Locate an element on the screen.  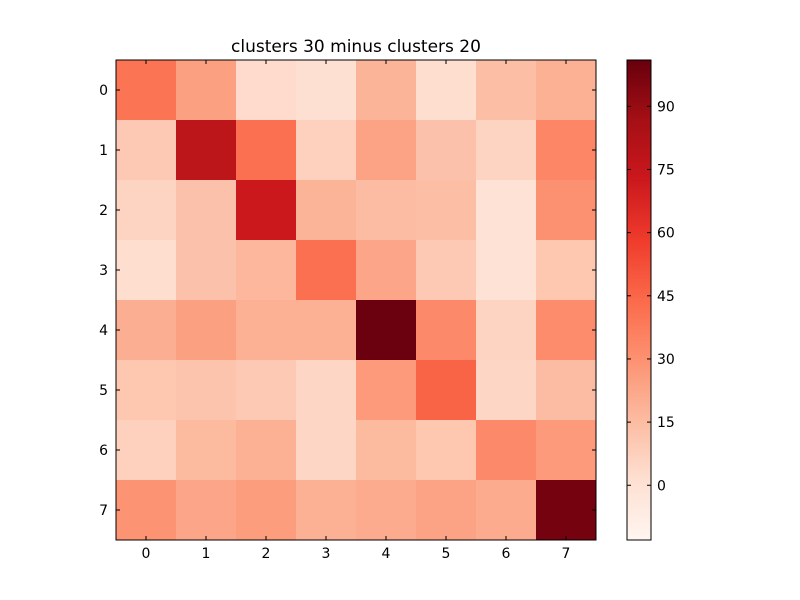
colorbar-tick-label: 45 is located at coordinates (666, 297).